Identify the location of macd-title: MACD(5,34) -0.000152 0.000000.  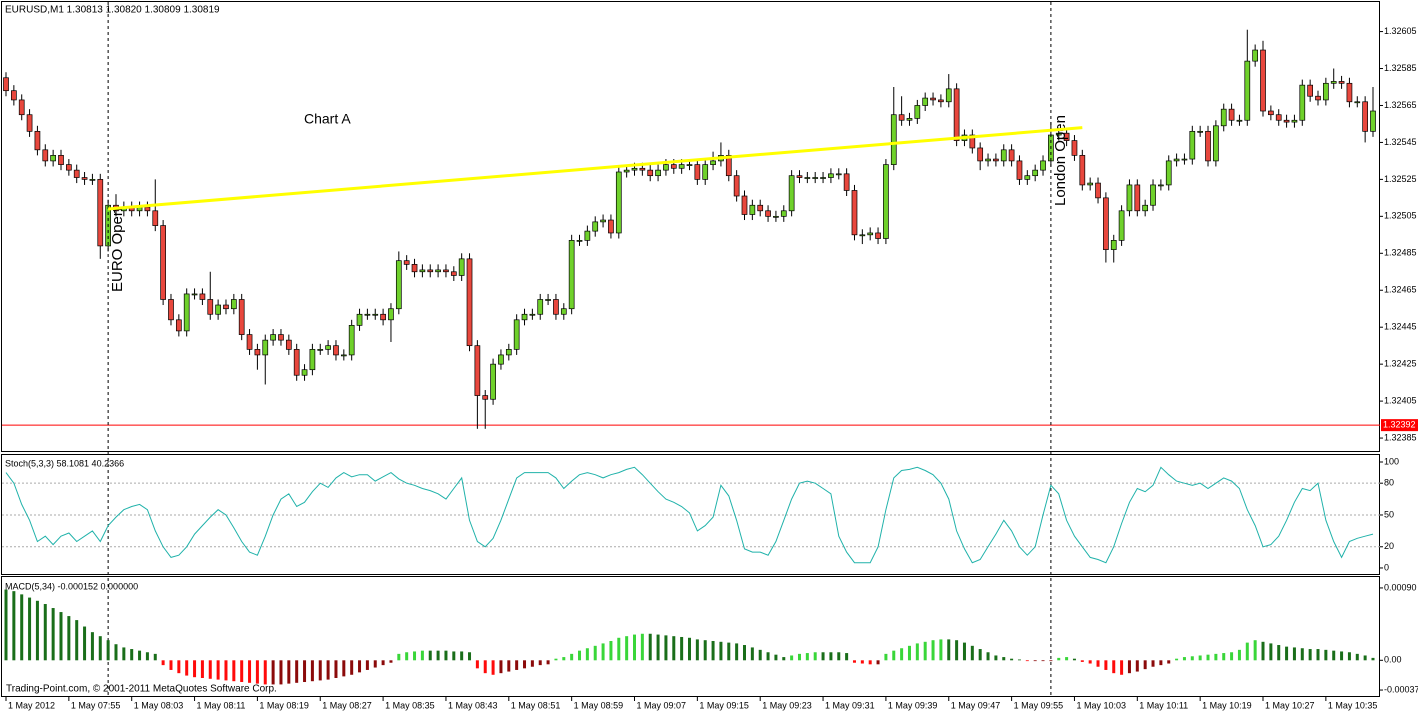
(71, 586).